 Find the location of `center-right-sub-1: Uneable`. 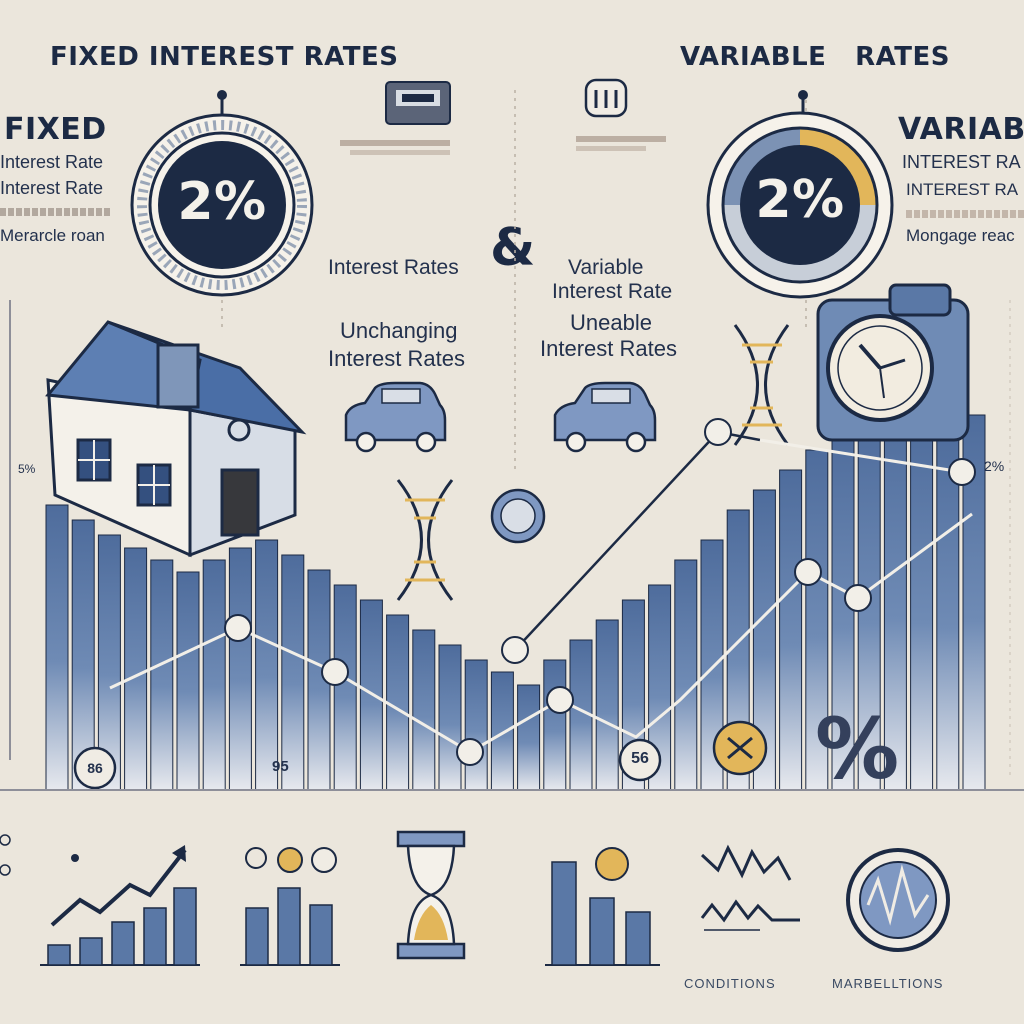

center-right-sub-1: Uneable is located at coordinates (611, 322).